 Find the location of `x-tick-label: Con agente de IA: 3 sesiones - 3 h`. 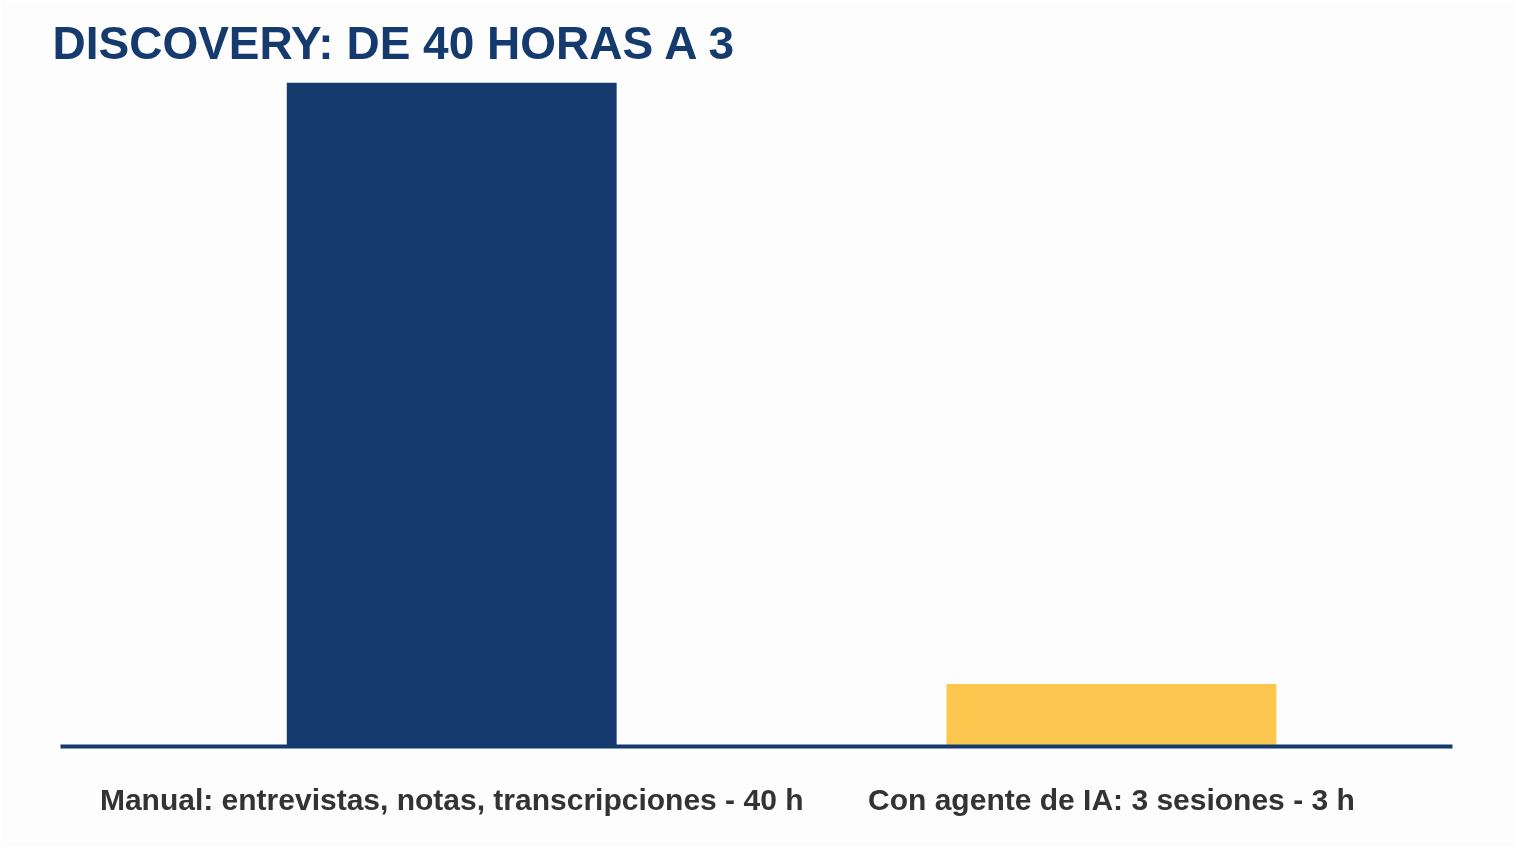

x-tick-label: Con agente de IA: 3 sesiones - 3 h is located at coordinates (1111, 799).